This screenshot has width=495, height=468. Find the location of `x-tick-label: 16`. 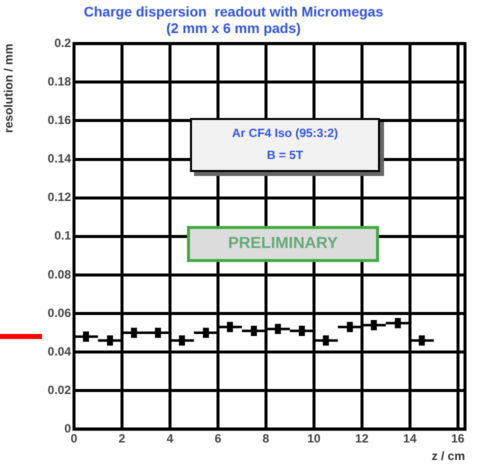

x-tick-label: 16 is located at coordinates (458, 439).